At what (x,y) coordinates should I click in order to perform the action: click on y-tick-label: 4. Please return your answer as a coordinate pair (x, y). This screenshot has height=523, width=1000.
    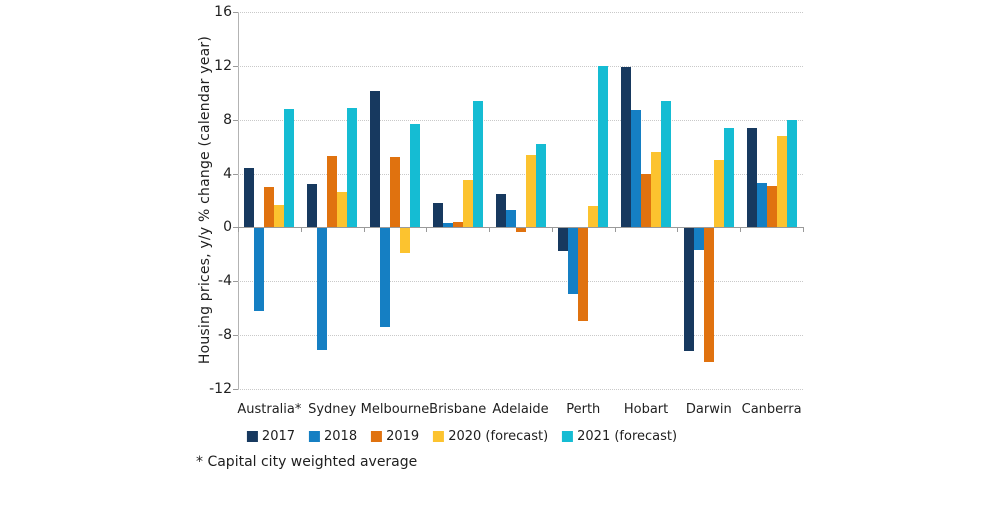
    Looking at the image, I should click on (227, 173).